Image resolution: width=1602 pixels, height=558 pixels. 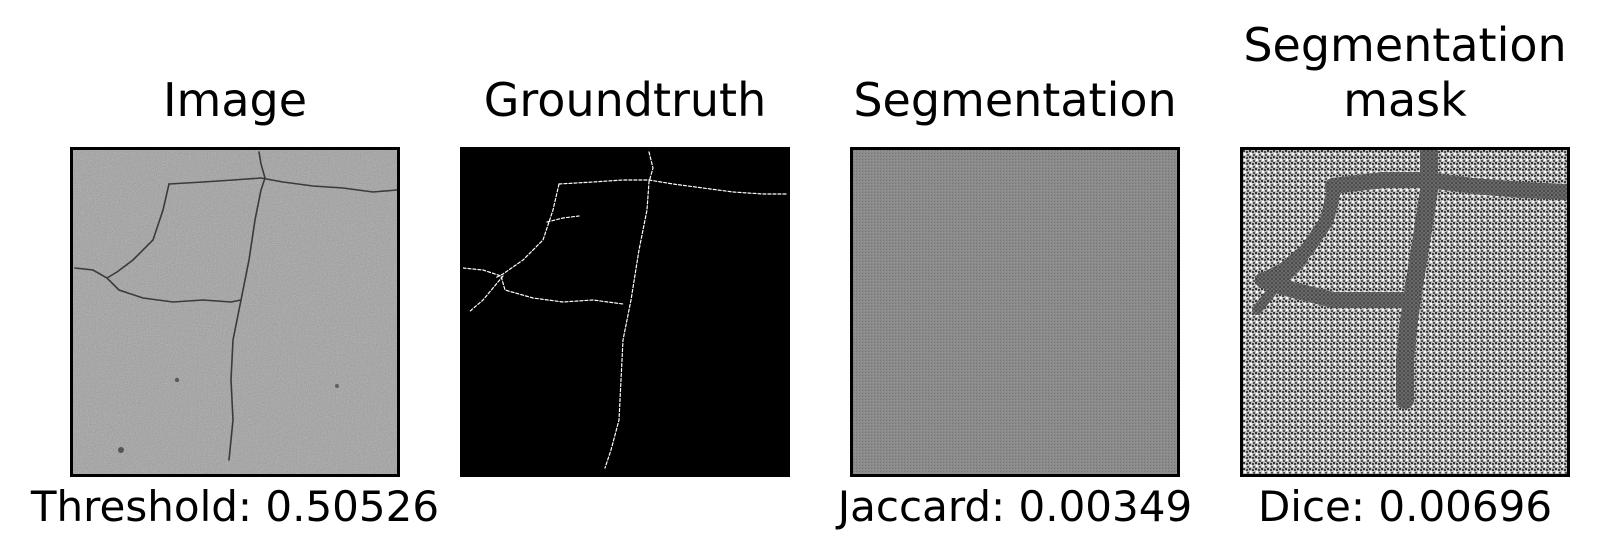 I want to click on segmentation-output-svg, so click(x=1015, y=312).